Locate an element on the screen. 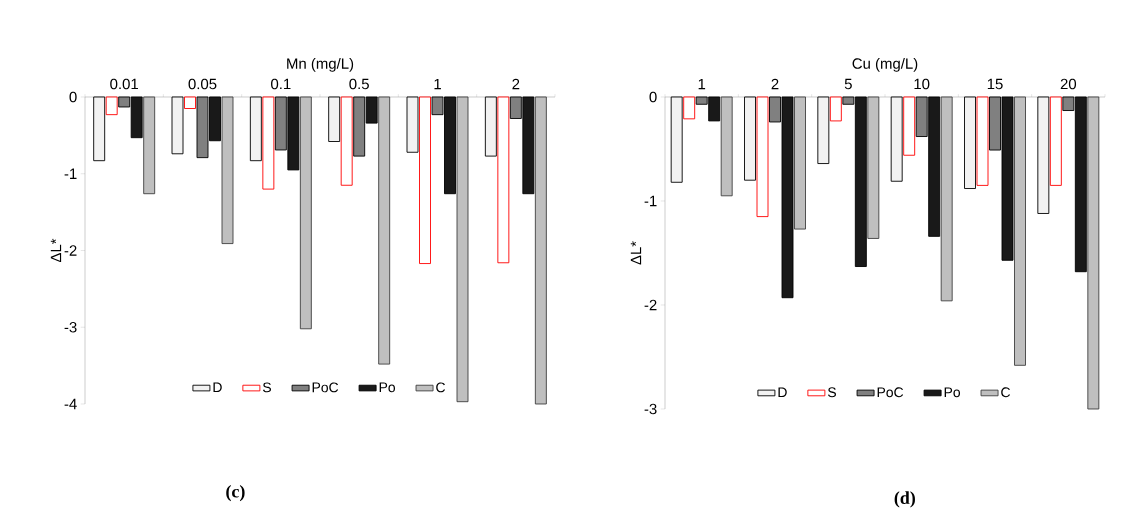  x-tick-label: 20 is located at coordinates (1068, 84).